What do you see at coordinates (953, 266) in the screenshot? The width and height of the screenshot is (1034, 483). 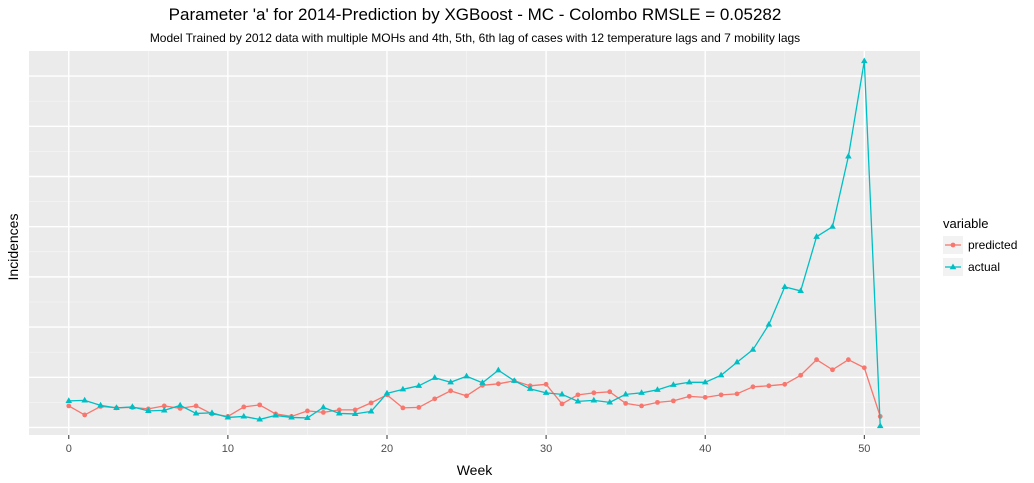 I see `legend-marker-actual` at bounding box center [953, 266].